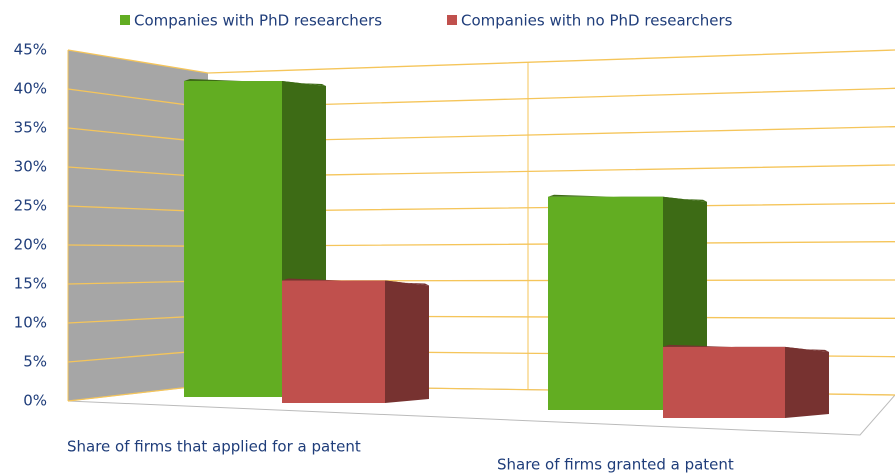 Image resolution: width=895 pixels, height=474 pixels. I want to click on x-tick-label: Share of firms that applied for a patent, so click(214, 447).